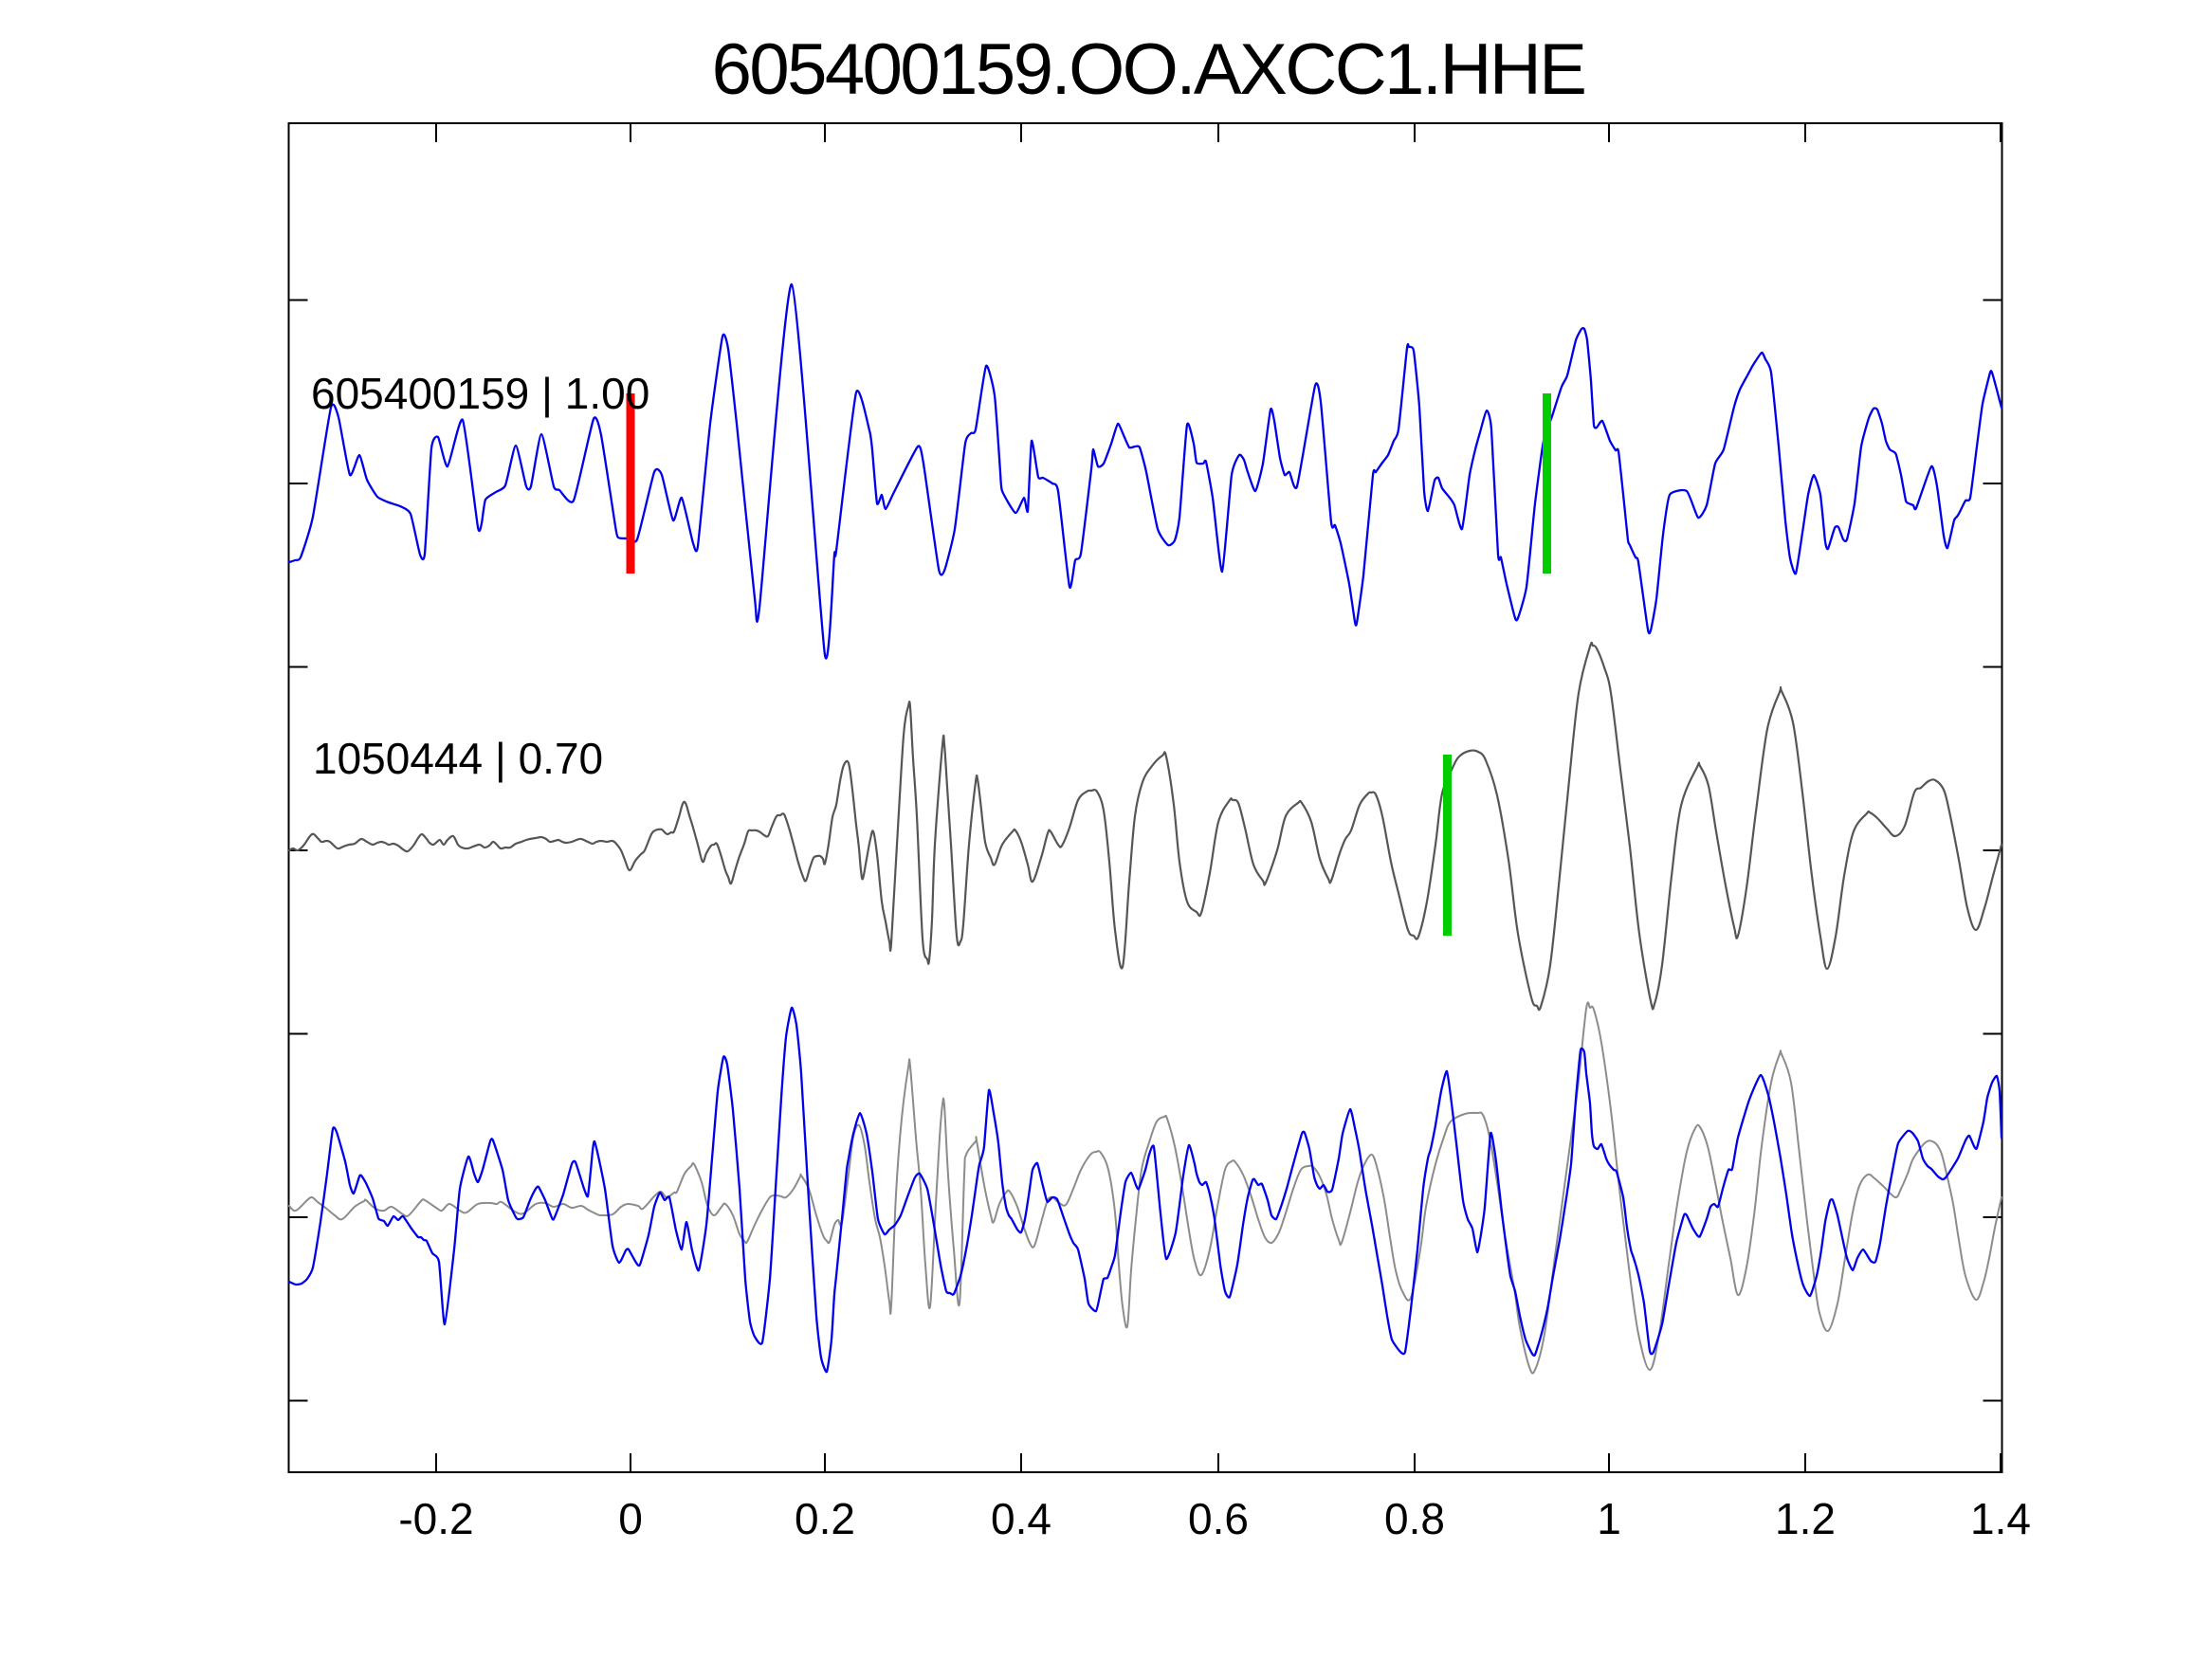 This screenshot has height=1659, width=2212. Describe the element at coordinates (1414, 1518) in the screenshot. I see `svg-text: 0.8` at that location.